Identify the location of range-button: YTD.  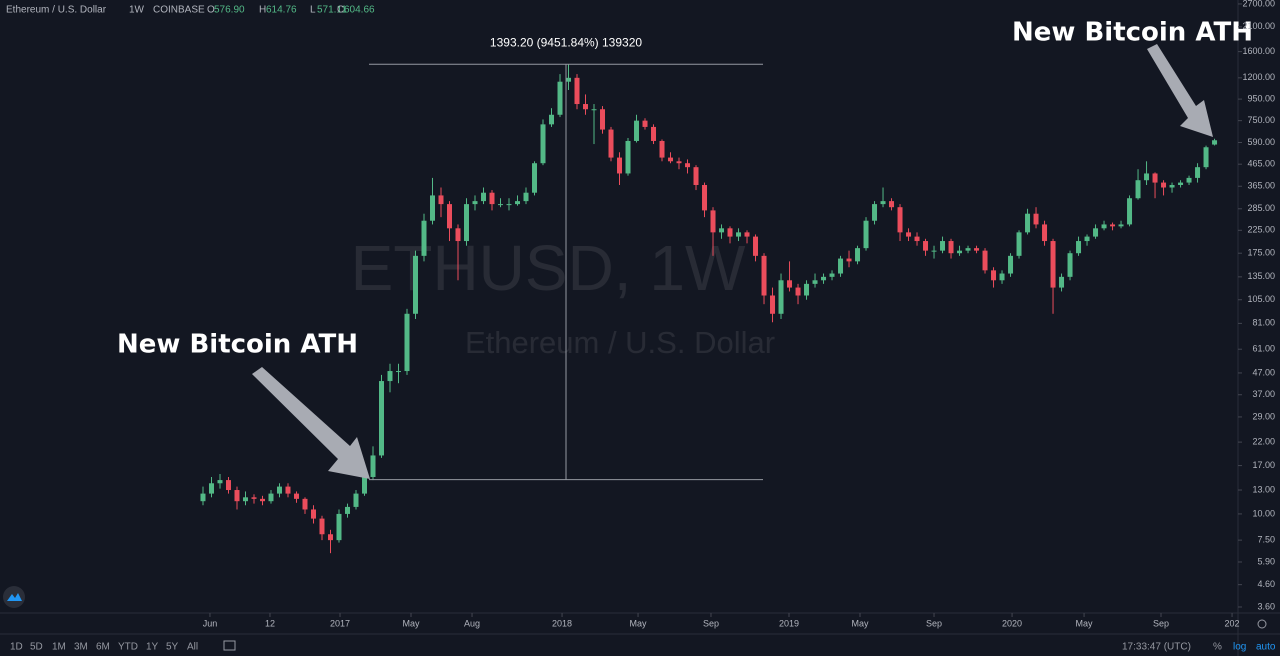
(128, 647).